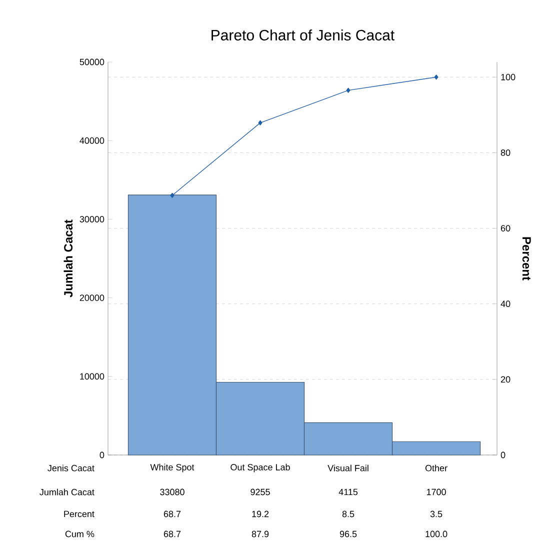 Image resolution: width=546 pixels, height=551 pixels. I want to click on y-tick-label: 20000, so click(92, 297).